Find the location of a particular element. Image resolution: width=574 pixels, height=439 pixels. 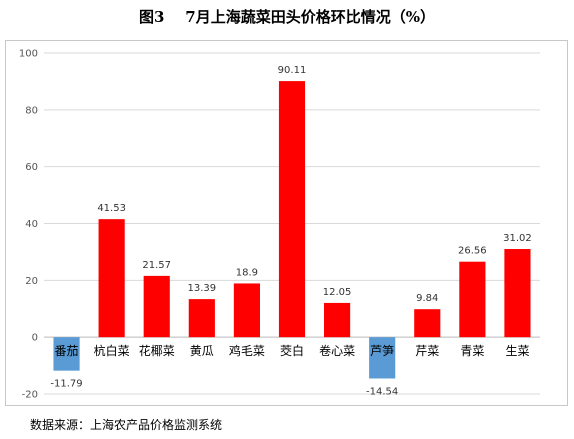

category-label: 花椰菜 is located at coordinates (157, 350).